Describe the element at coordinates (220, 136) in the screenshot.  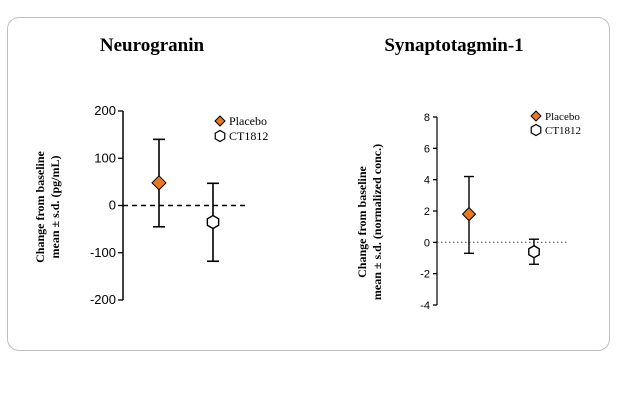
I see `chart1-legend-ct1812-marker` at that location.